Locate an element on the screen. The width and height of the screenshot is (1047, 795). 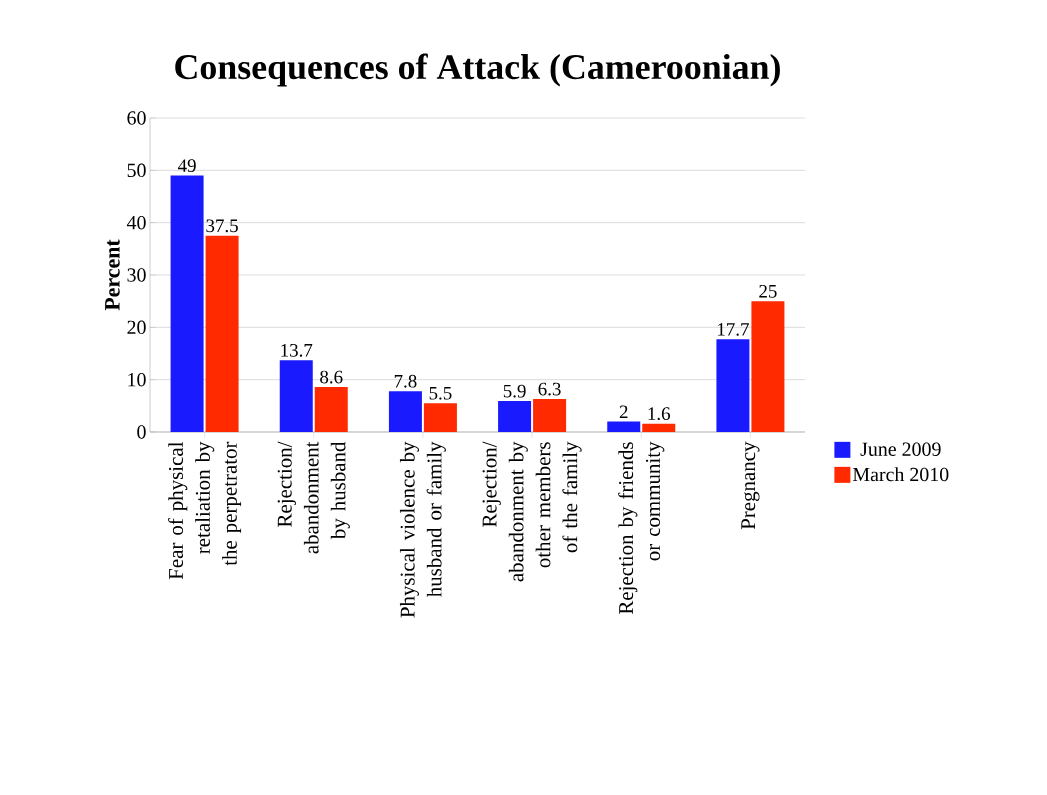
x-tick-label: Rejection by friends or community is located at coordinates (641, 528).